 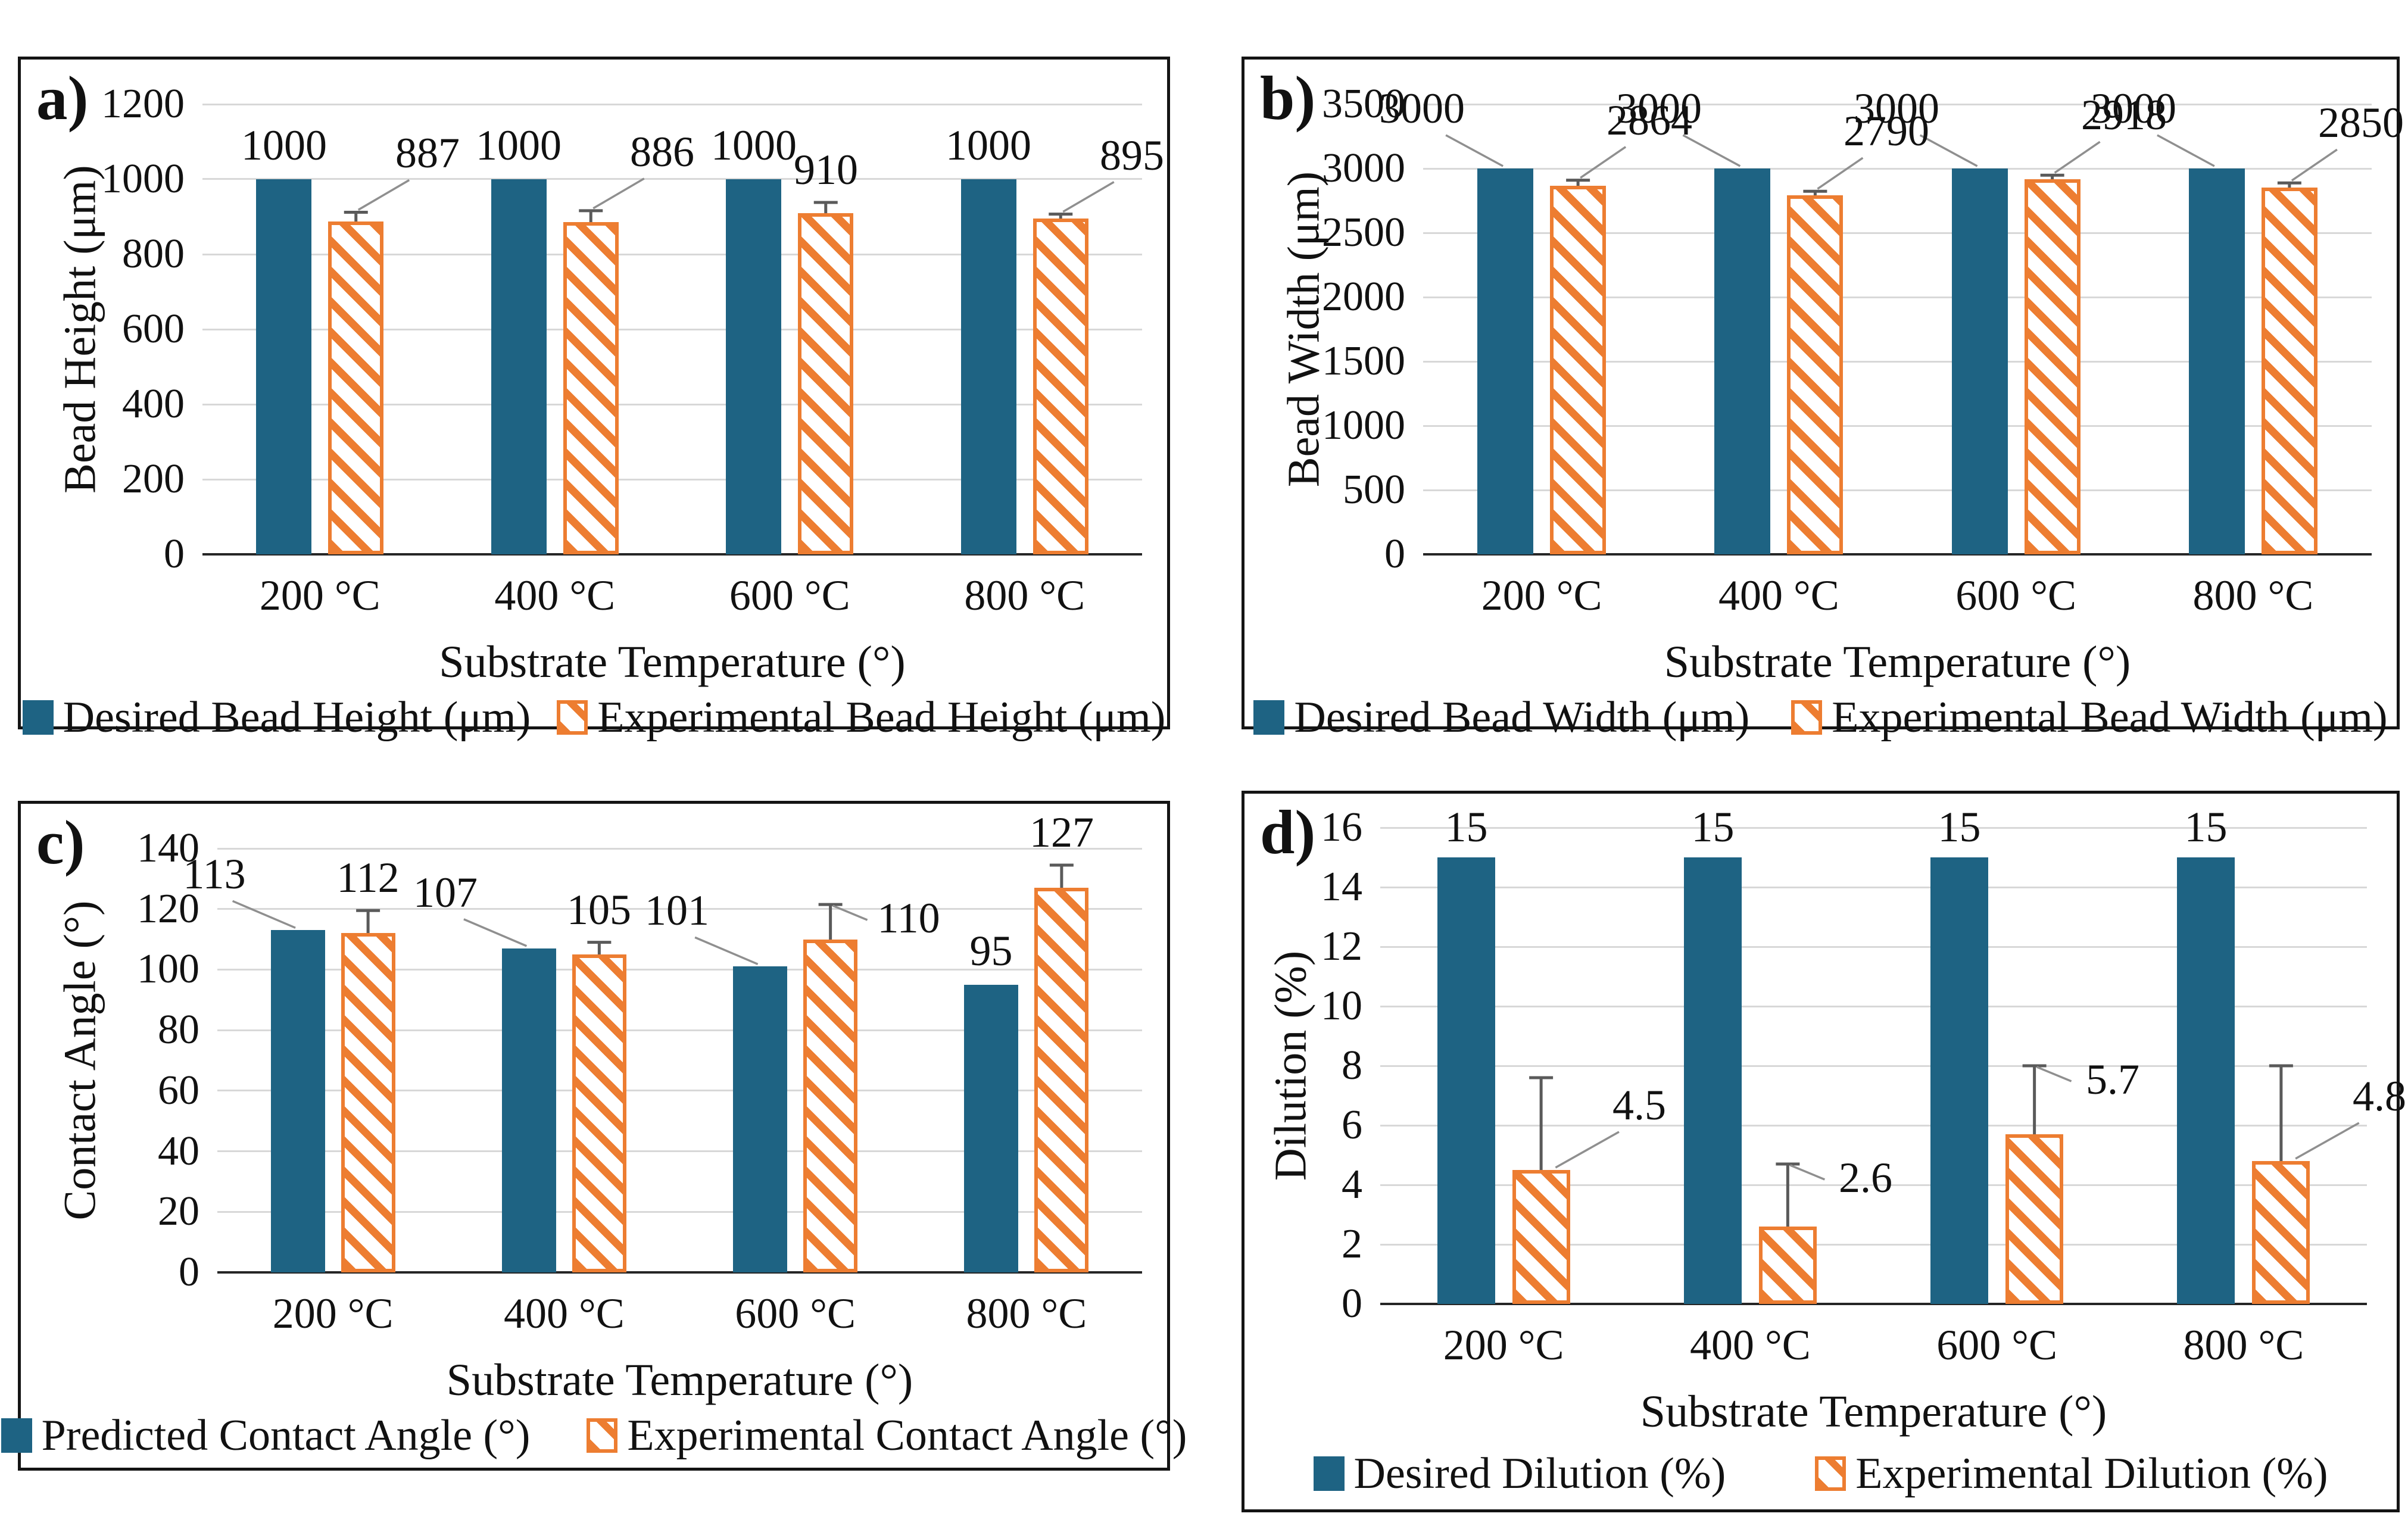 What do you see at coordinates (143, 179) in the screenshot?
I see `y-tick-label: 1000` at bounding box center [143, 179].